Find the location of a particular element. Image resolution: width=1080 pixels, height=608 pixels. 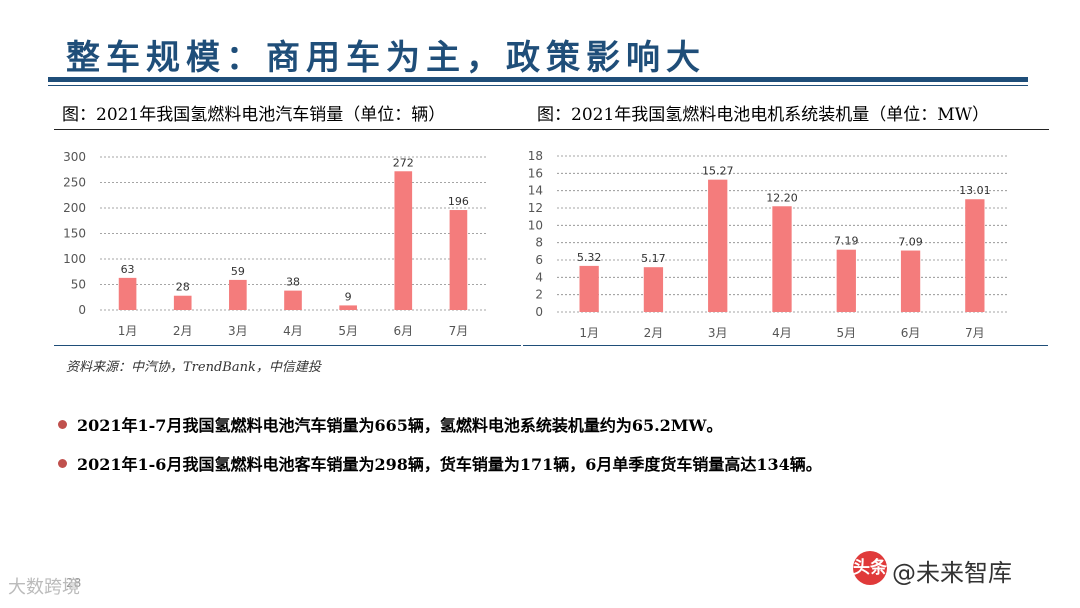

y-tick-label: 16 is located at coordinates (535, 173).